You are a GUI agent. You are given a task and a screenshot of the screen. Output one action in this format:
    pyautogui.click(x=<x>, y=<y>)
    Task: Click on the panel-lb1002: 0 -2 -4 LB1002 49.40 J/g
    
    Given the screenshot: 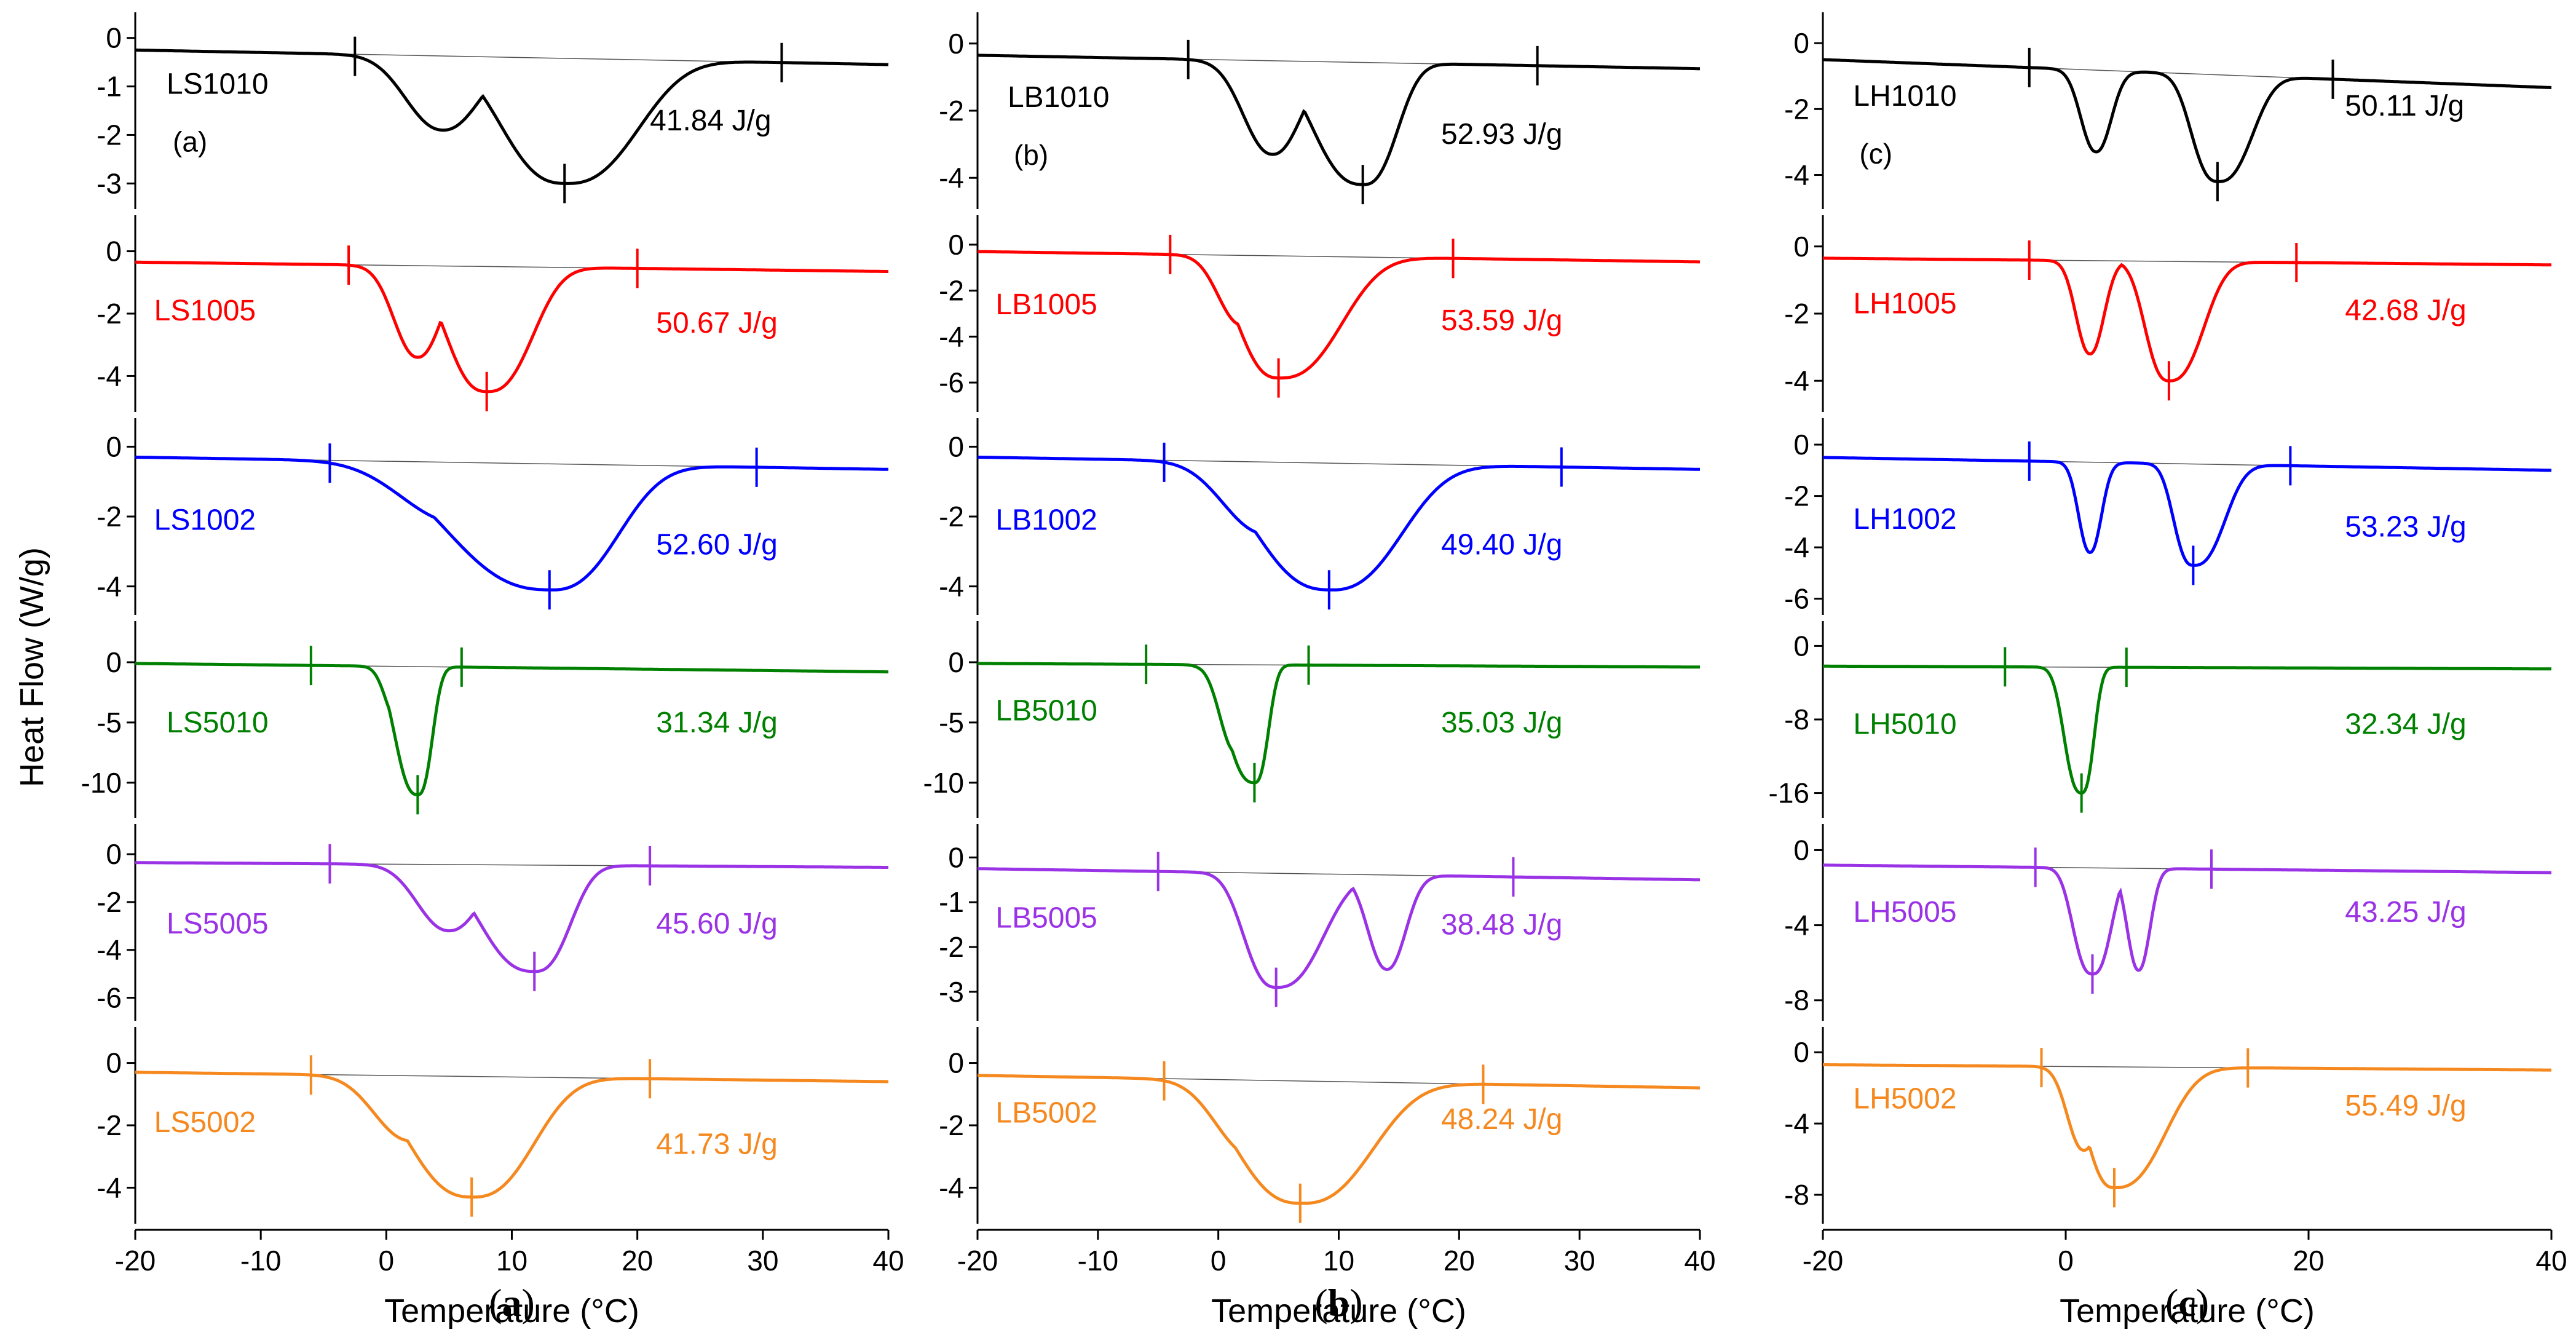 What is the action you would take?
    pyautogui.click(x=1320, y=516)
    